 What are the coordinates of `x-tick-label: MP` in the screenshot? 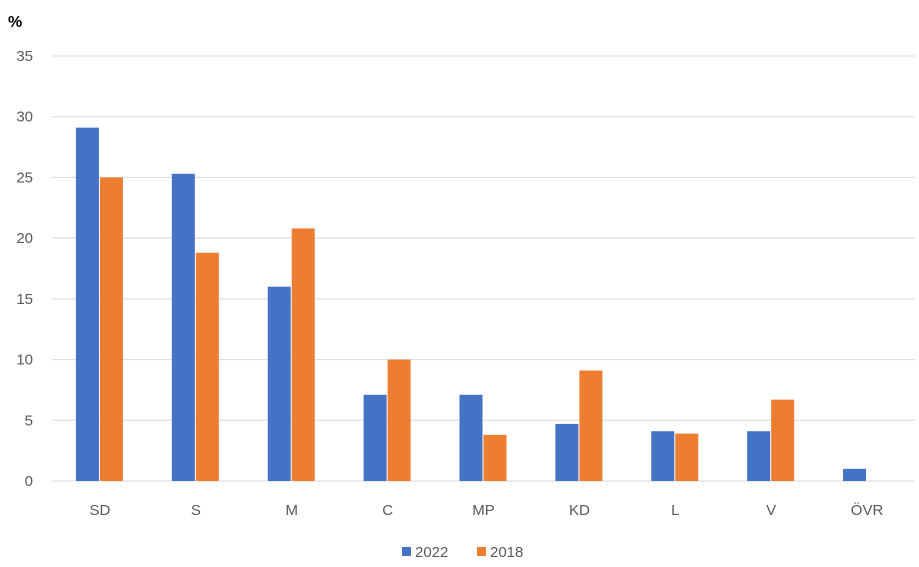 It's located at (483, 510).